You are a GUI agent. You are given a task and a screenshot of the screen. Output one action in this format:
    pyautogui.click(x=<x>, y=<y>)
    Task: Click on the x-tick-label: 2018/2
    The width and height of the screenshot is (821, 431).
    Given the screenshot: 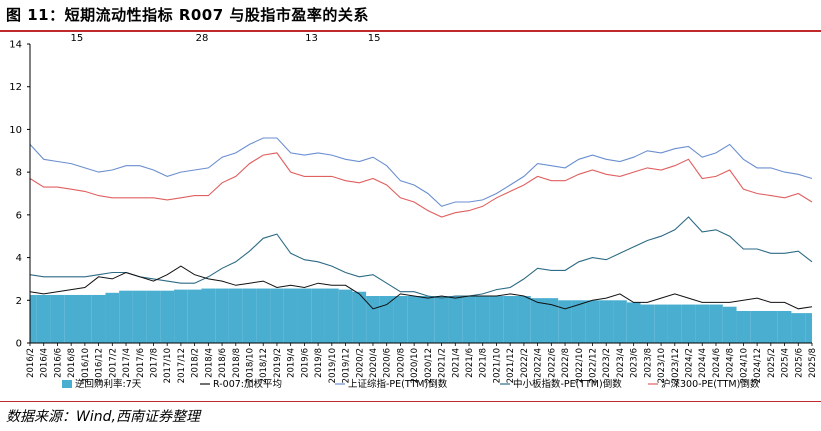 What is the action you would take?
    pyautogui.click(x=196, y=363)
    